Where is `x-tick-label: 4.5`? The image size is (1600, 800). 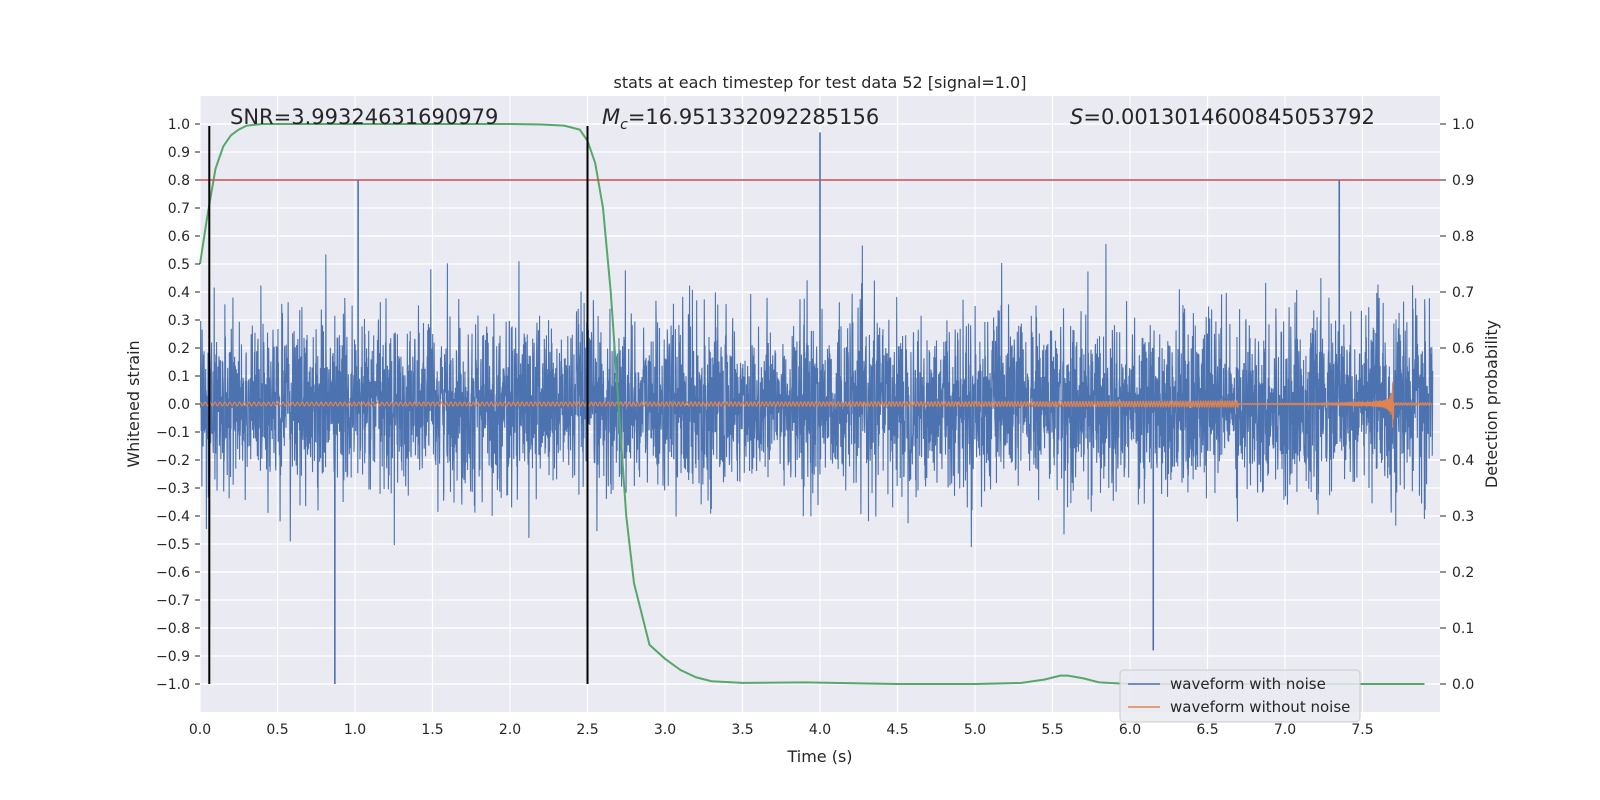
x-tick-label: 4.5 is located at coordinates (897, 730).